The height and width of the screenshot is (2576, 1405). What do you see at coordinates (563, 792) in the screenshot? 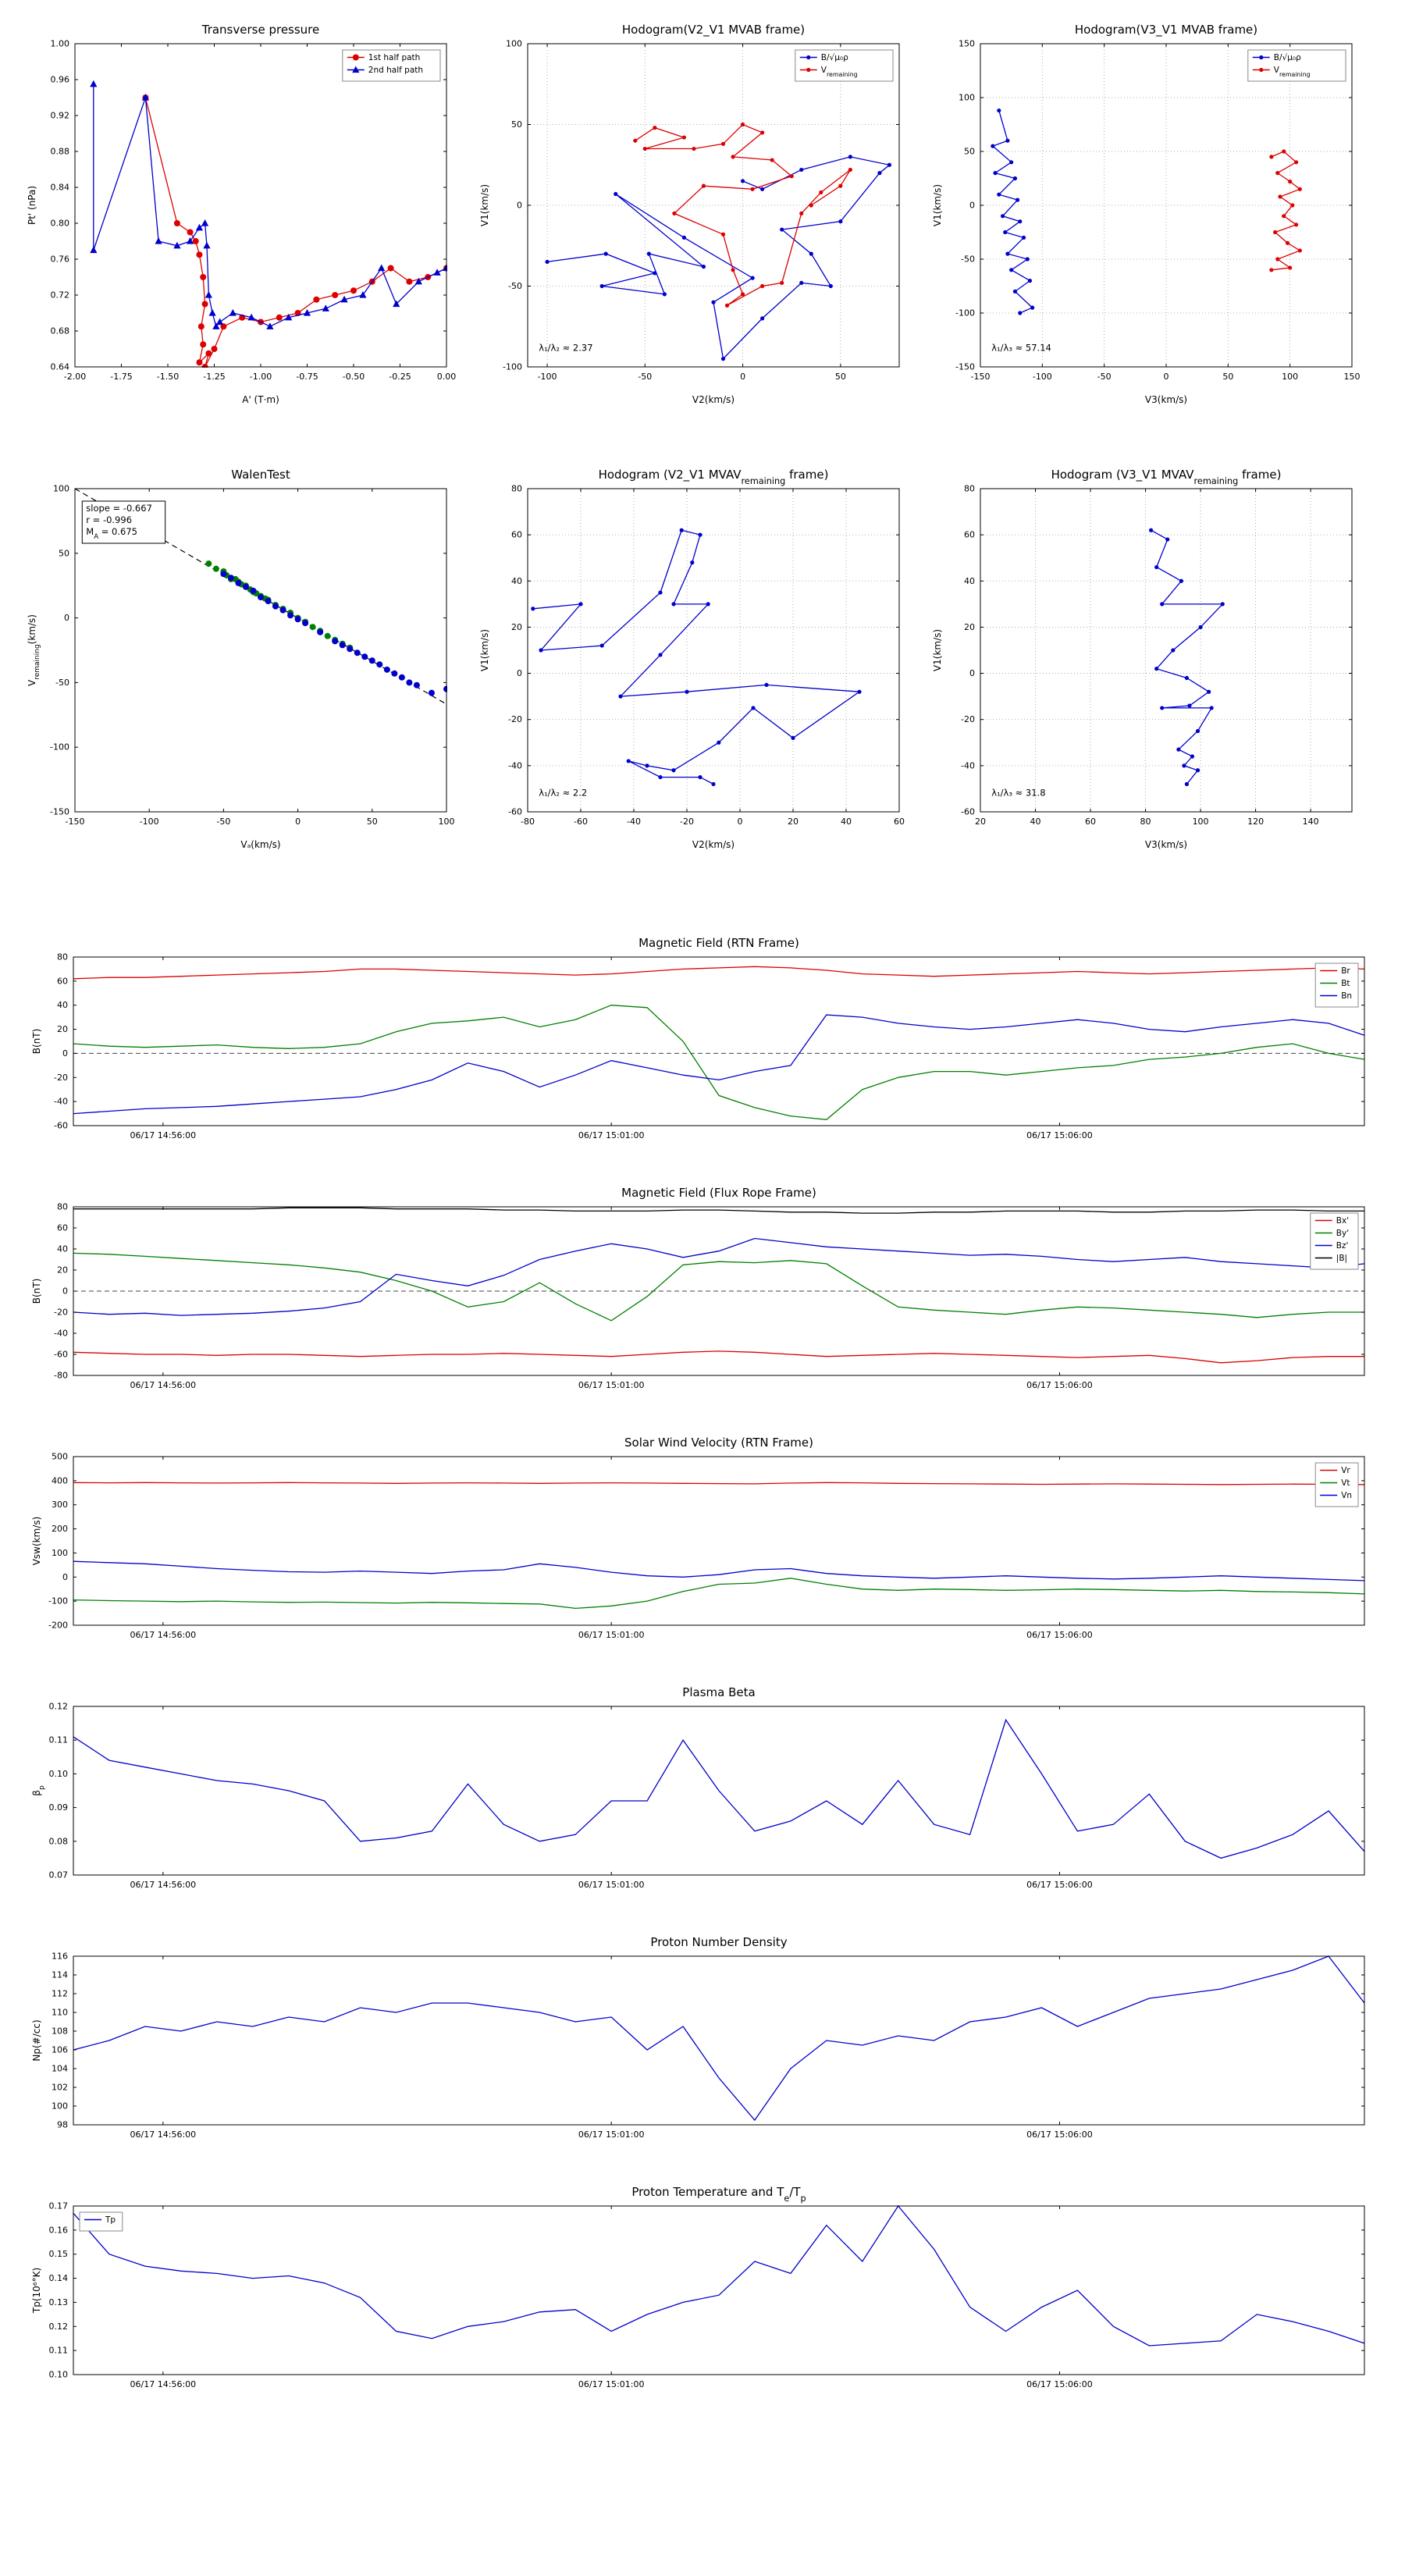
I see `svg-text: λ₁/λ₂ ≈ 2.2` at bounding box center [563, 792].